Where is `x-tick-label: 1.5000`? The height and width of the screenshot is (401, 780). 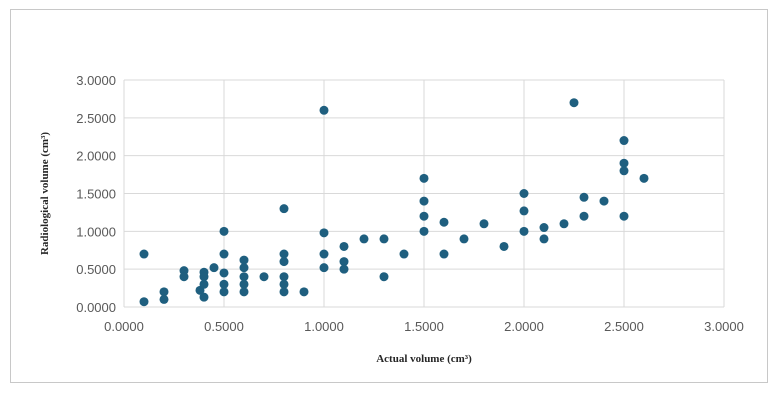
x-tick-label: 1.5000 is located at coordinates (424, 326).